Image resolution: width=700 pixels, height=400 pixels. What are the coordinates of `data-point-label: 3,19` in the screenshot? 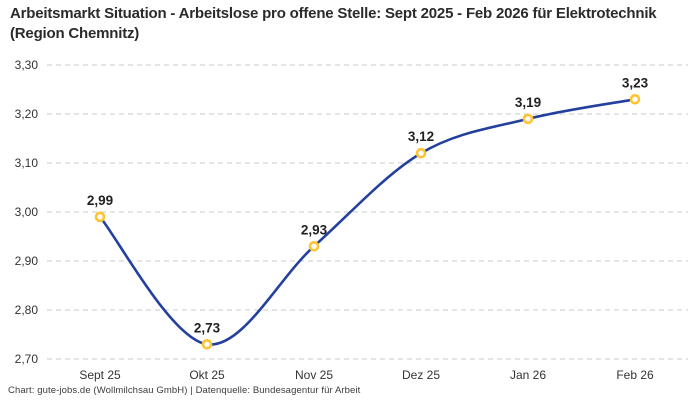 It's located at (528, 102).